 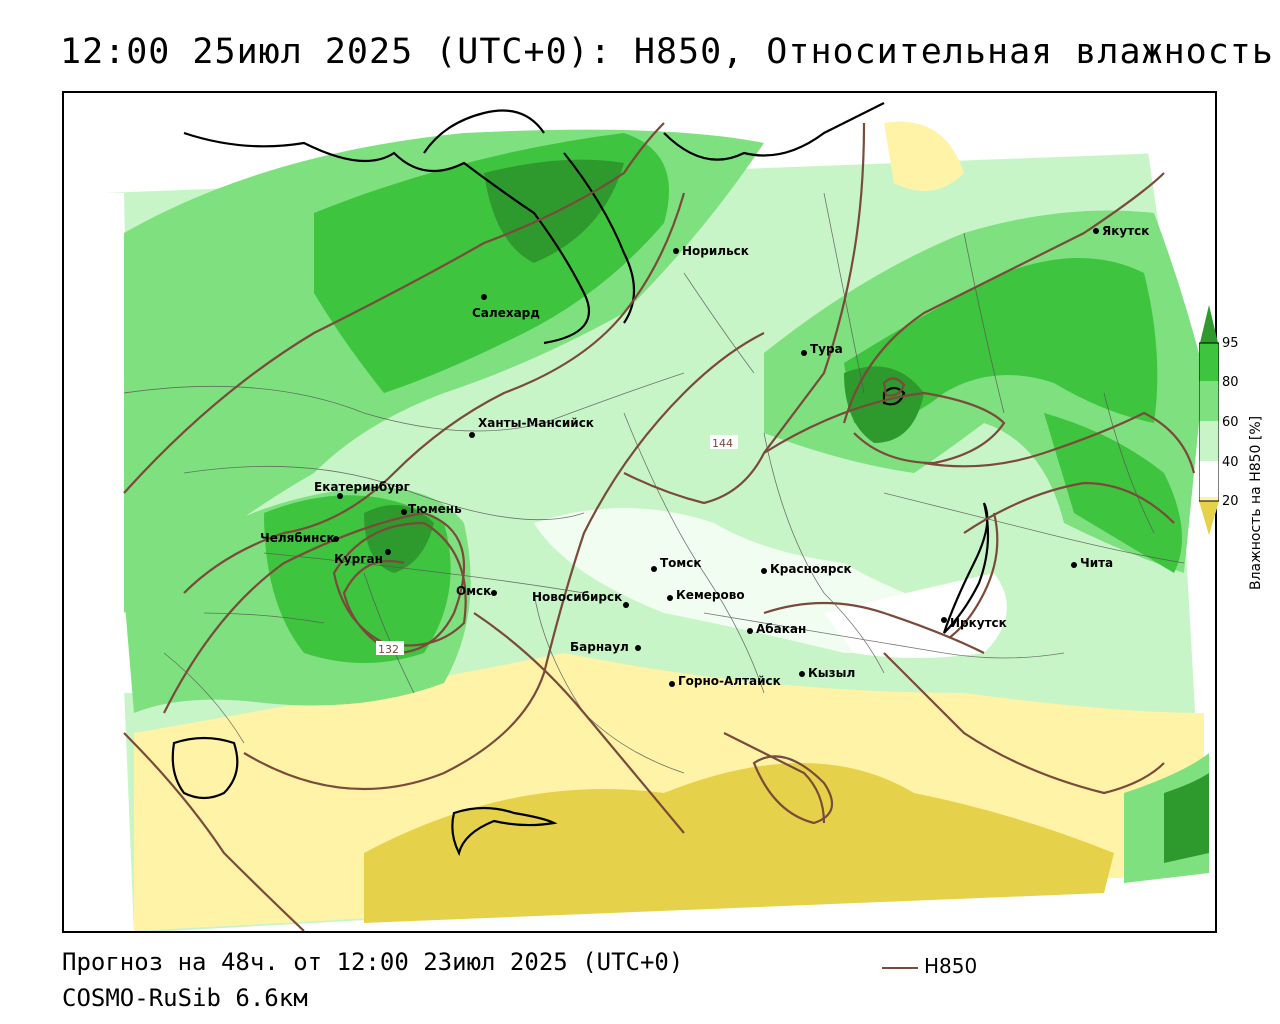 What do you see at coordinates (577, 597) in the screenshot?
I see `city-label-novosibirsk: Новосибирск` at bounding box center [577, 597].